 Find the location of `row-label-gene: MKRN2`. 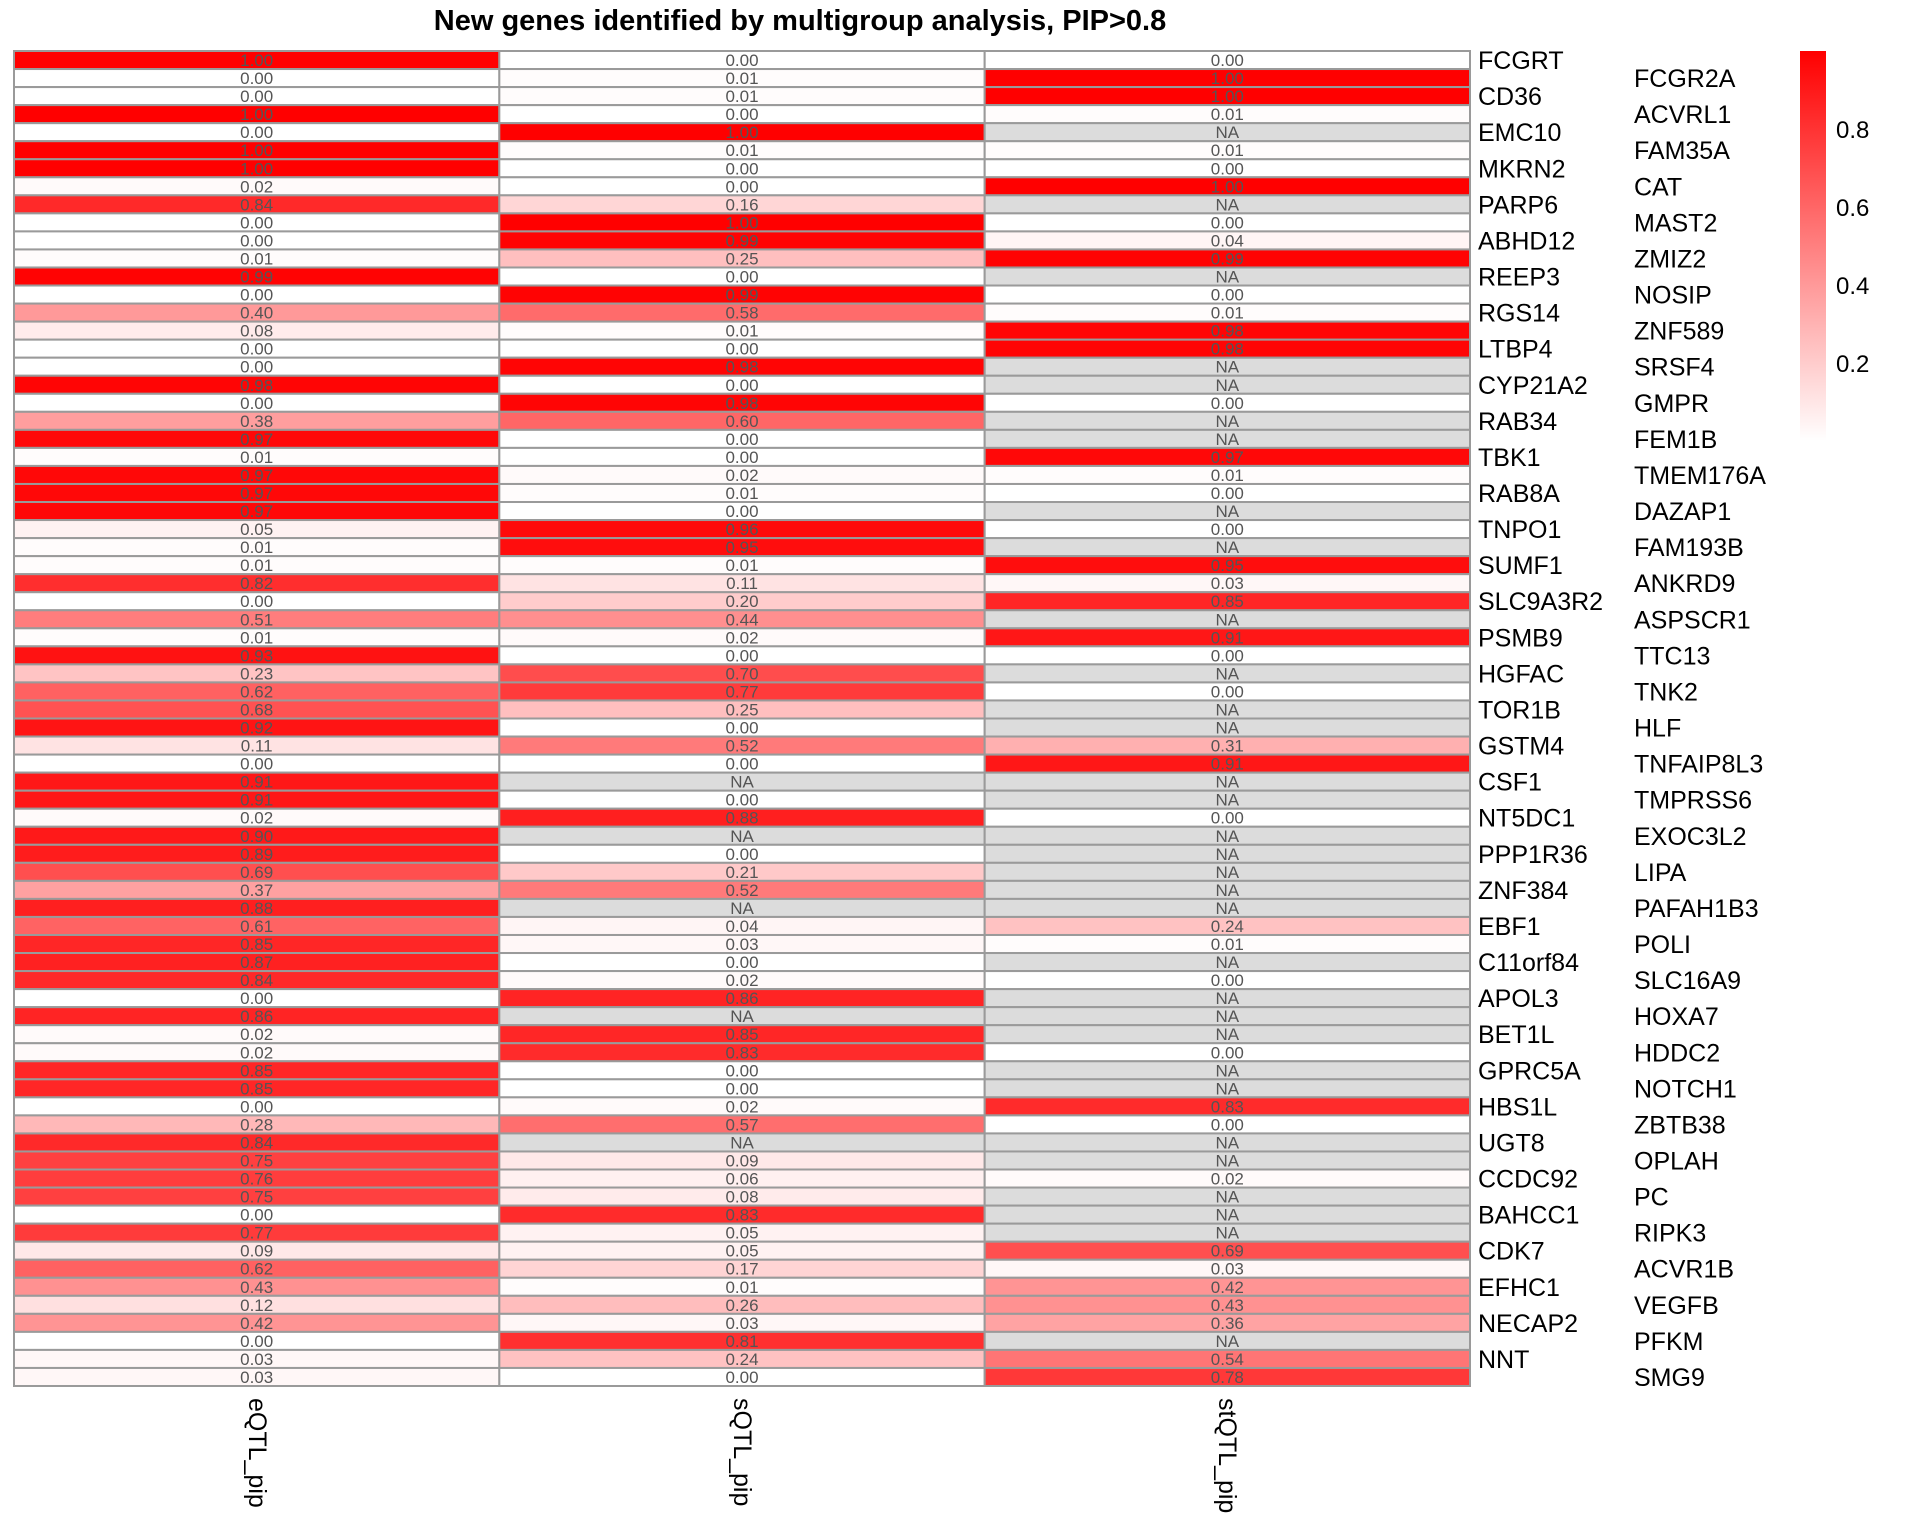

row-label-gene: MKRN2 is located at coordinates (1522, 169).